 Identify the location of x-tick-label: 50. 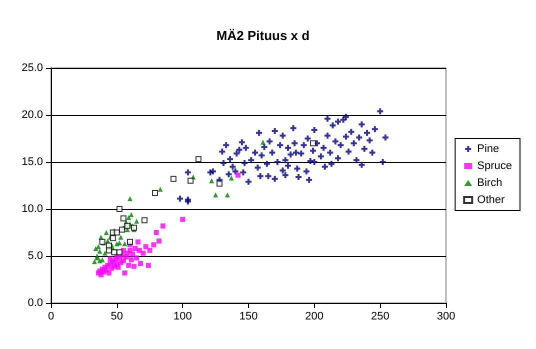
(116, 316).